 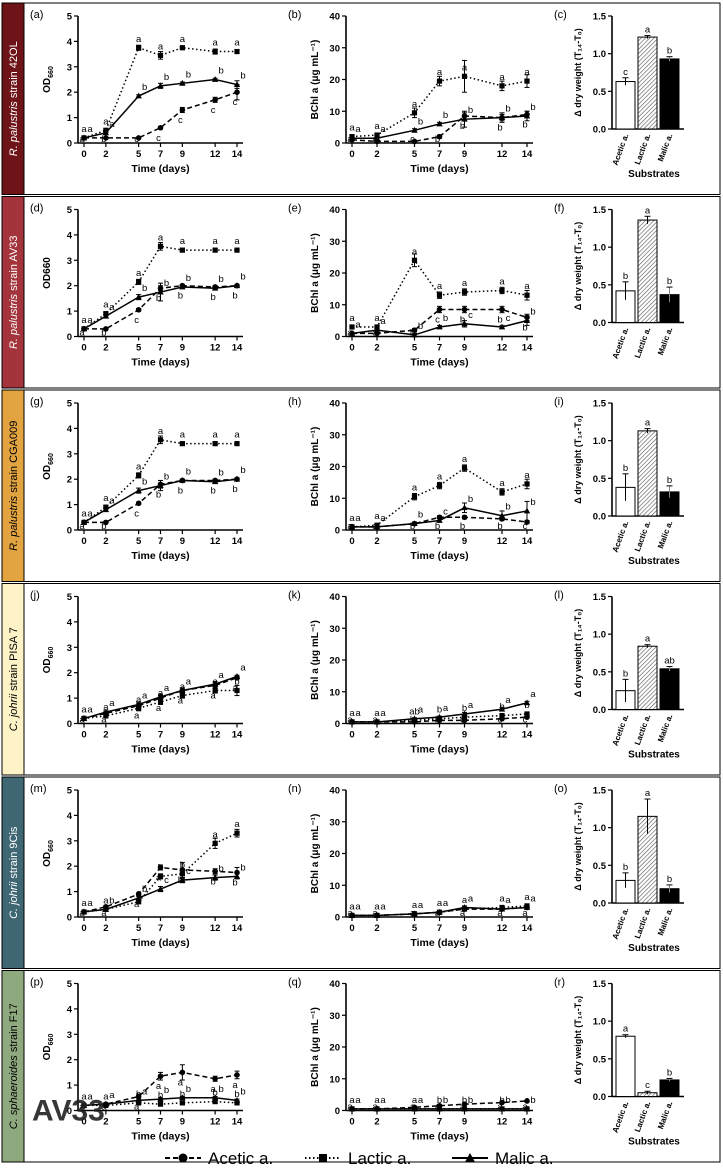 What do you see at coordinates (69, 286) in the screenshot?
I see `y-tick-label: 2` at bounding box center [69, 286].